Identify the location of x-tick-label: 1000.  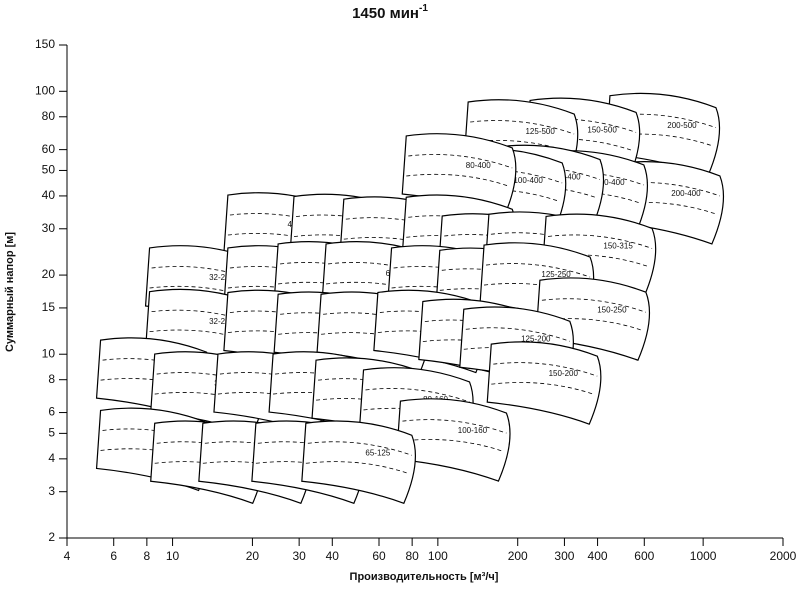
(703, 556).